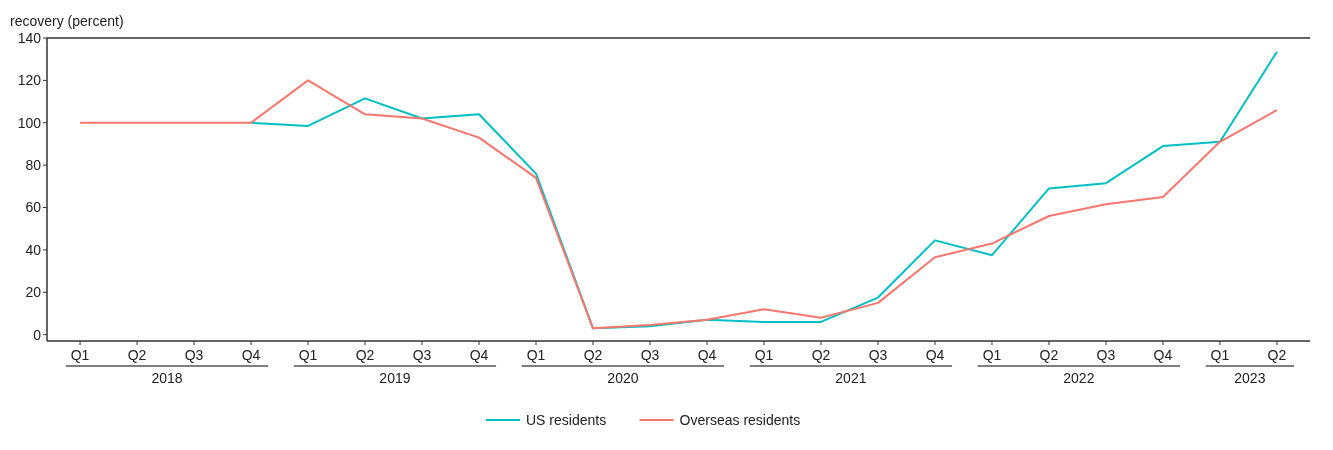 Image resolution: width=1333 pixels, height=450 pixels. What do you see at coordinates (623, 378) in the screenshot?
I see `text: 2020` at bounding box center [623, 378].